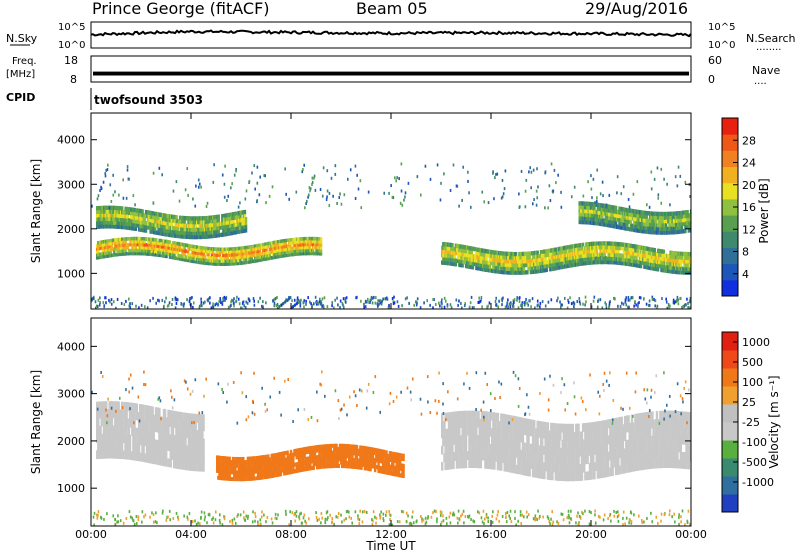 This screenshot has width=800, height=554. What do you see at coordinates (391, 73) in the screenshot?
I see `frequency-bar` at bounding box center [391, 73].